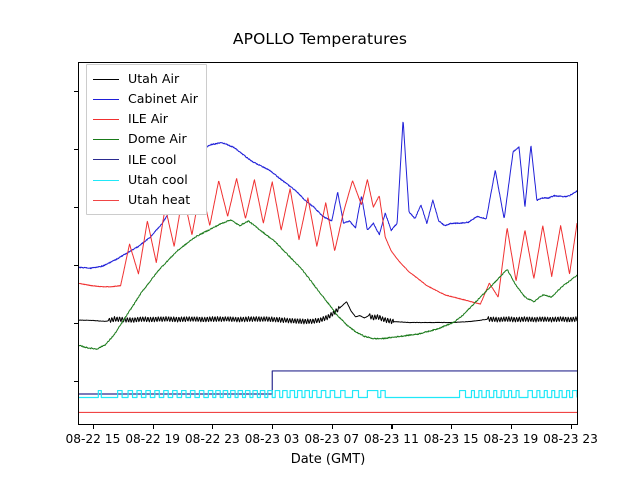 This screenshot has height=480, width=640. I want to click on legend-label: Utah cool, so click(158, 179).